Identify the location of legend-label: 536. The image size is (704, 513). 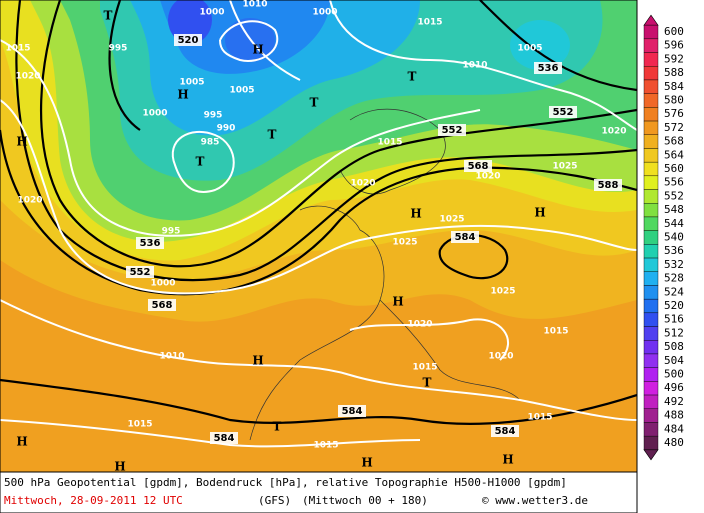
(674, 250).